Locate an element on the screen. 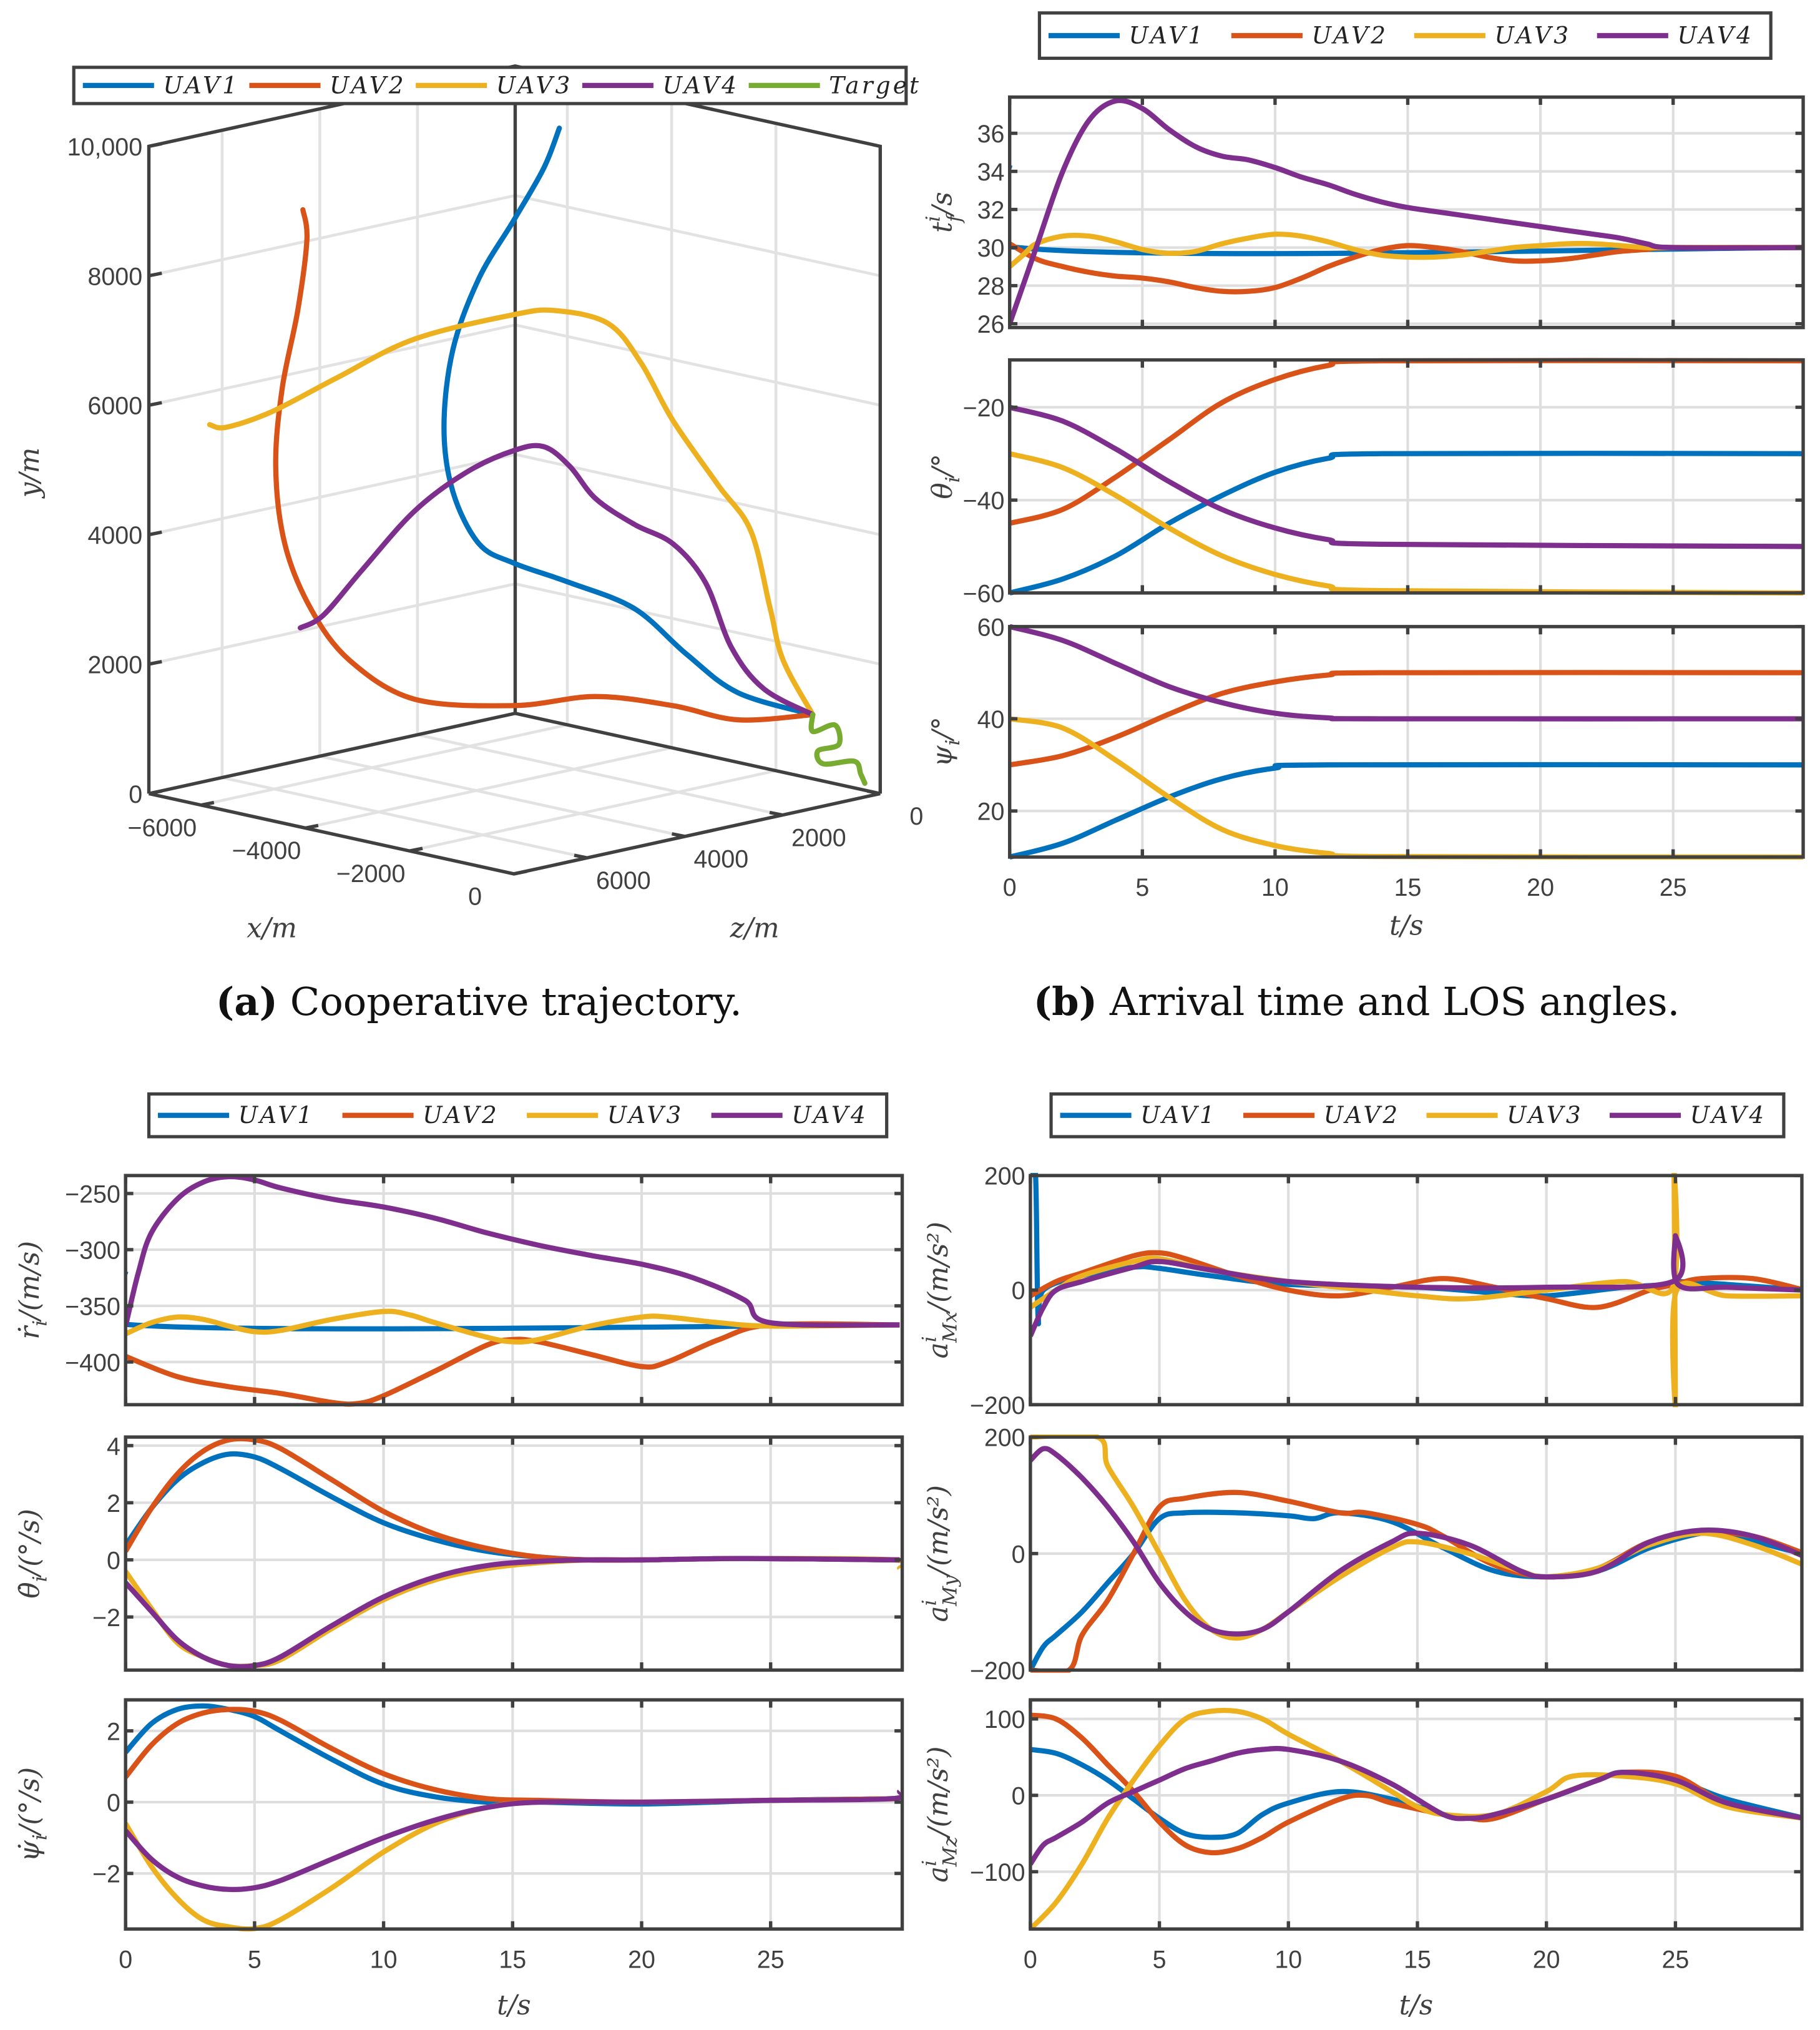 The image size is (1820, 2030). y-tick-label: 8000 is located at coordinates (115, 276).